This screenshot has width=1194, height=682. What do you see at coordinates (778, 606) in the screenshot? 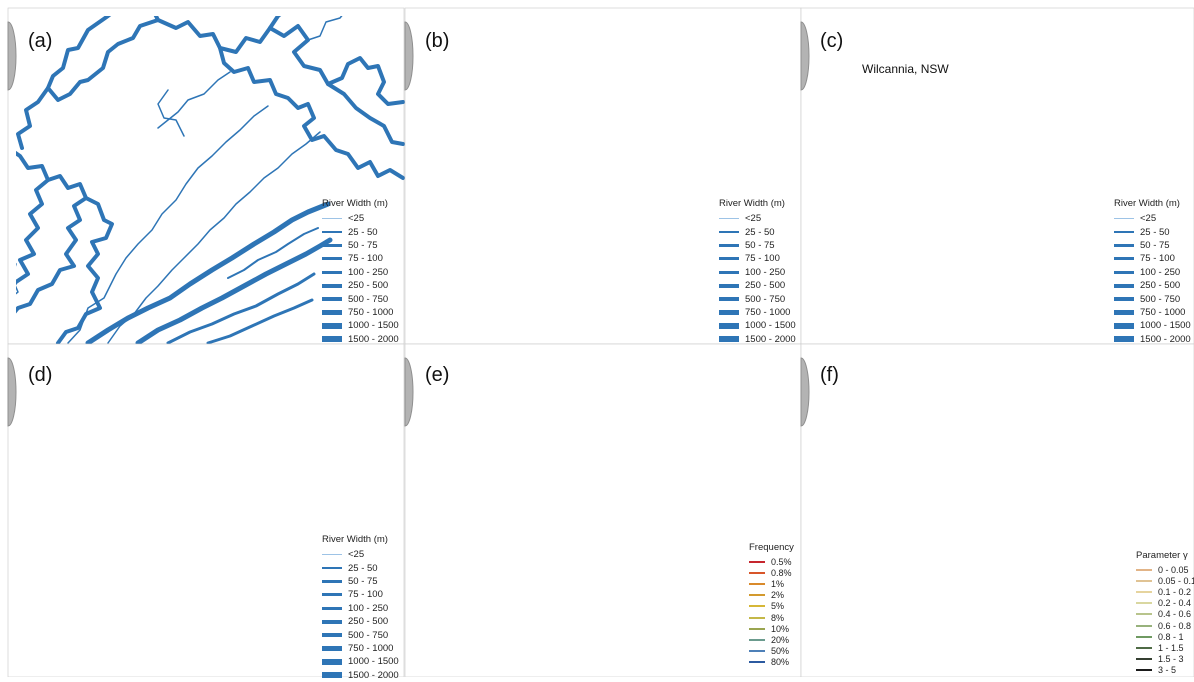
I see `legend-label: 5%` at bounding box center [778, 606].